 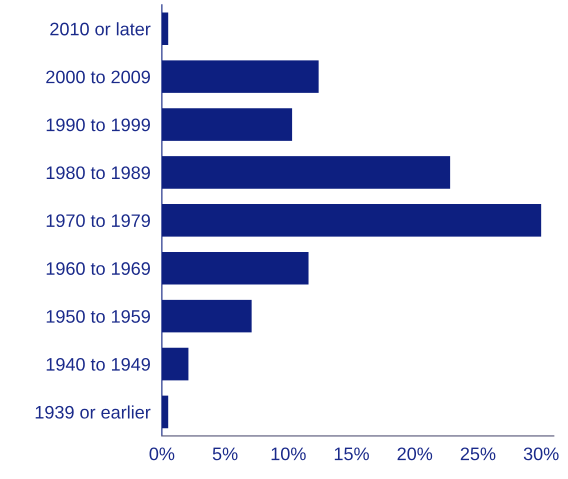 I want to click on y-tick-label: 1970 to 1979, so click(x=98, y=221).